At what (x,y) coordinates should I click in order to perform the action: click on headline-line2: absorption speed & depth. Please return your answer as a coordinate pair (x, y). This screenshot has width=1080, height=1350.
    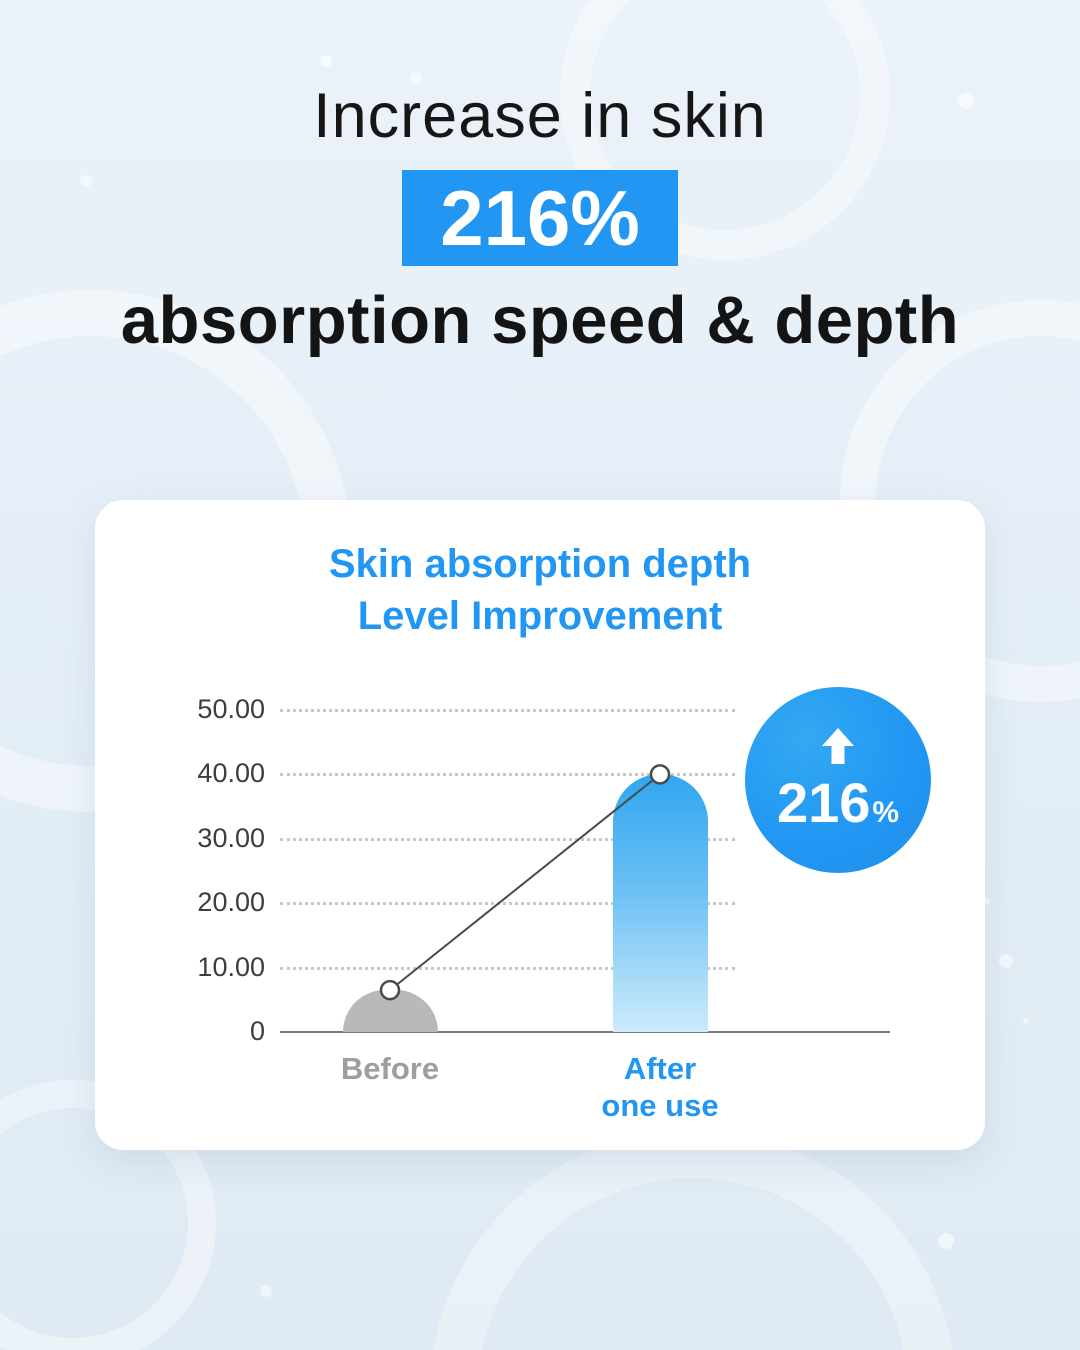
    Looking at the image, I should click on (540, 321).